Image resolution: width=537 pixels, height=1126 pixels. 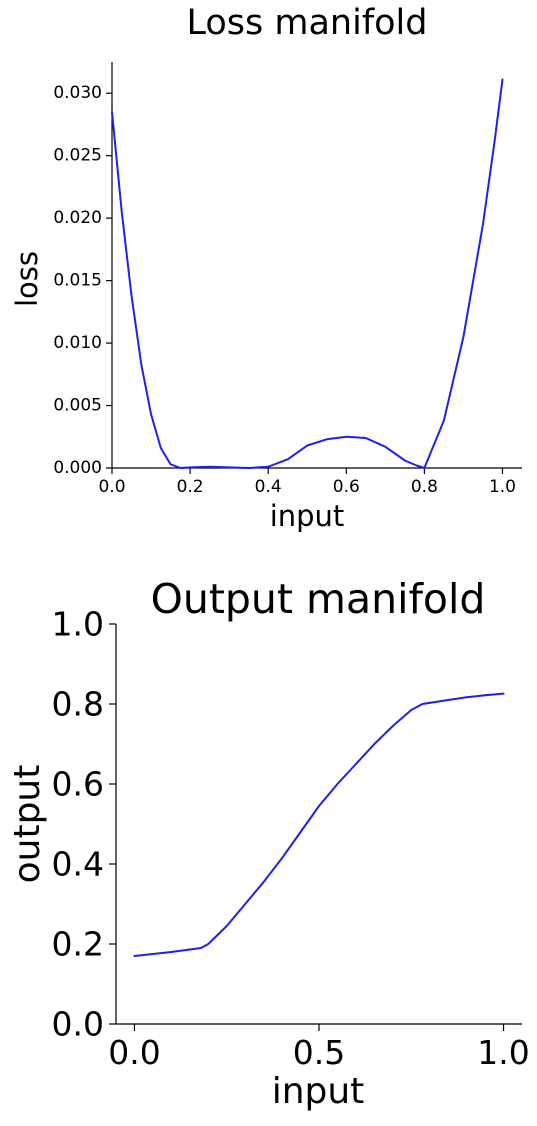 What do you see at coordinates (77, 156) in the screenshot?
I see `y-tick-label: 0.025` at bounding box center [77, 156].